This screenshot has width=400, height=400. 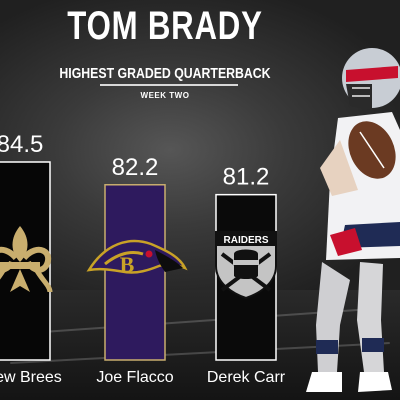 I want to click on page-title: TOM BRADY, so click(x=165, y=26).